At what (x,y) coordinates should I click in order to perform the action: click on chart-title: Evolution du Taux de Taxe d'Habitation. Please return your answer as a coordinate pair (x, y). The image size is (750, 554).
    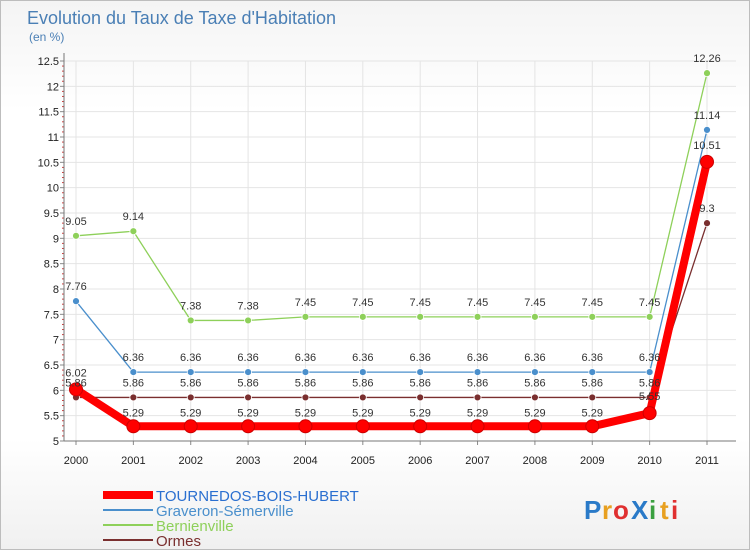
    Looking at the image, I should click on (181, 18).